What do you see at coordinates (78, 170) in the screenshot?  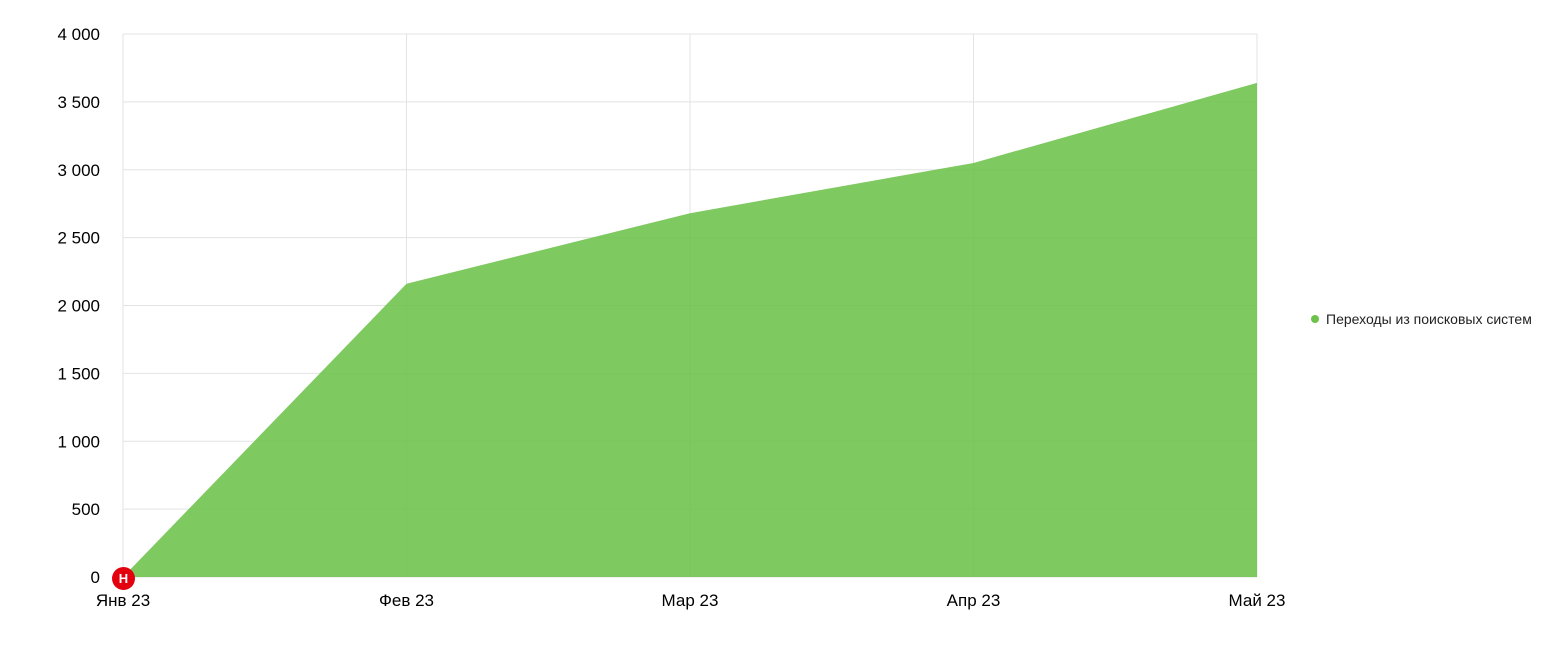 I see `y-tick-label: 3 000` at bounding box center [78, 170].